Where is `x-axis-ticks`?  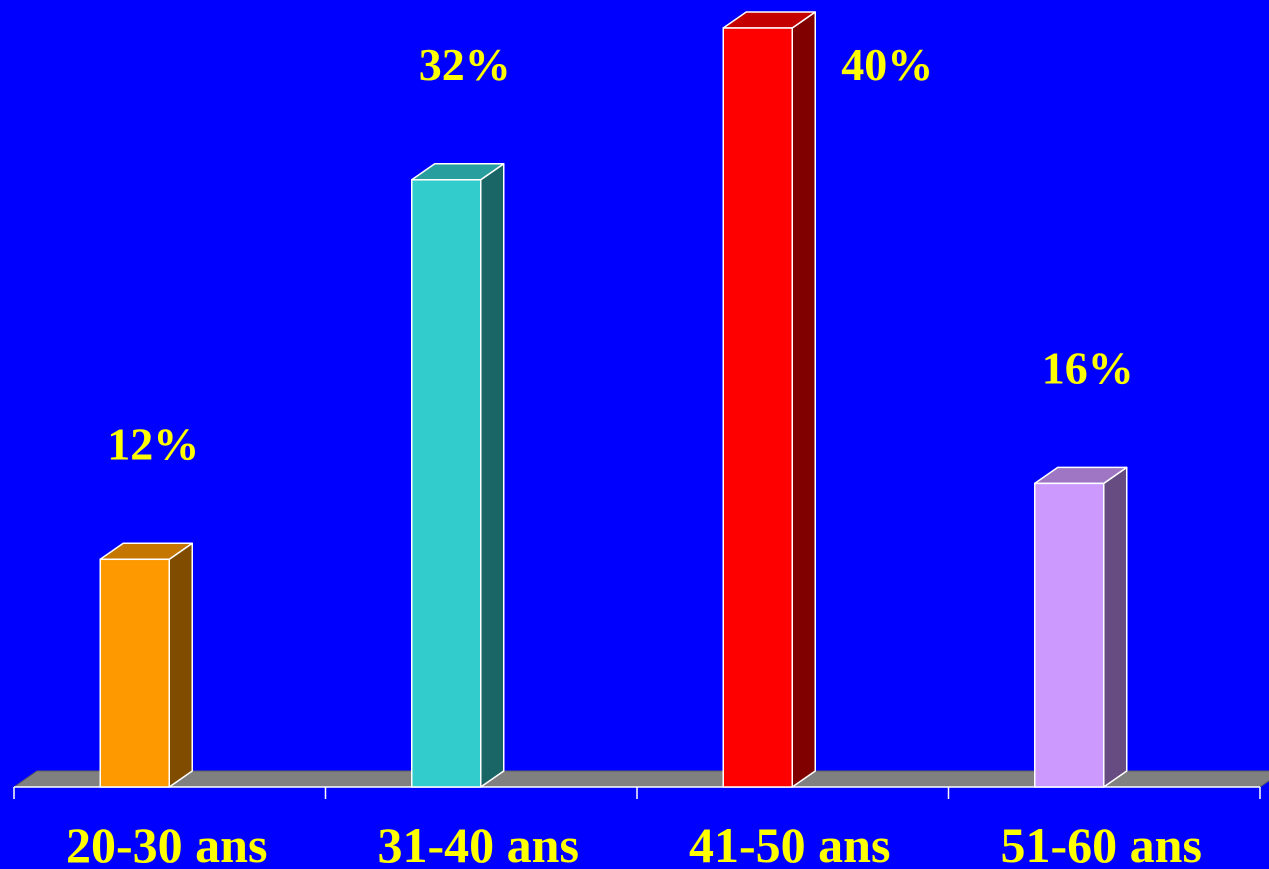 x-axis-ticks is located at coordinates (637, 793).